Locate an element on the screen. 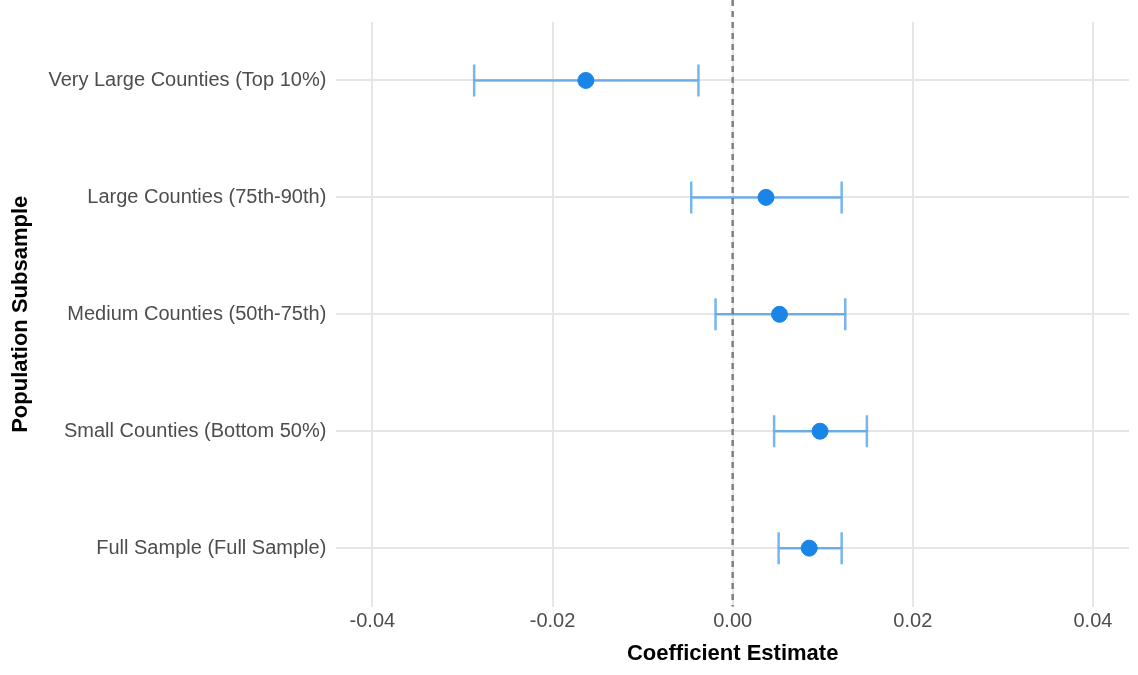  x-tick-label: 0.04 is located at coordinates (1093, 620).